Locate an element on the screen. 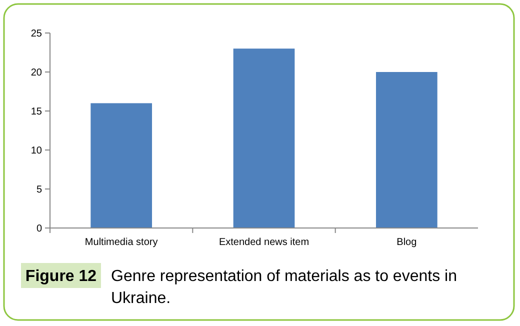 The height and width of the screenshot is (326, 520). caption: Figure 12 is located at coordinates (61, 276).